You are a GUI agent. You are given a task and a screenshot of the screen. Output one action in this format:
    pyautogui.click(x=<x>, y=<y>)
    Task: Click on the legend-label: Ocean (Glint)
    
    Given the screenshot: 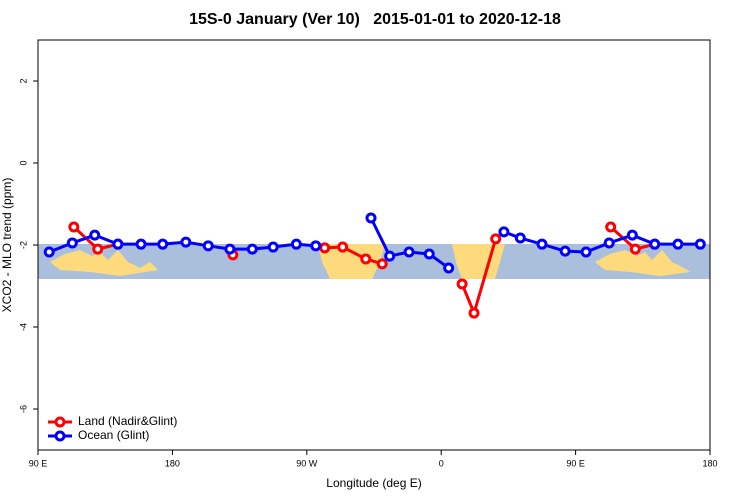 What is the action you would take?
    pyautogui.click(x=113, y=435)
    